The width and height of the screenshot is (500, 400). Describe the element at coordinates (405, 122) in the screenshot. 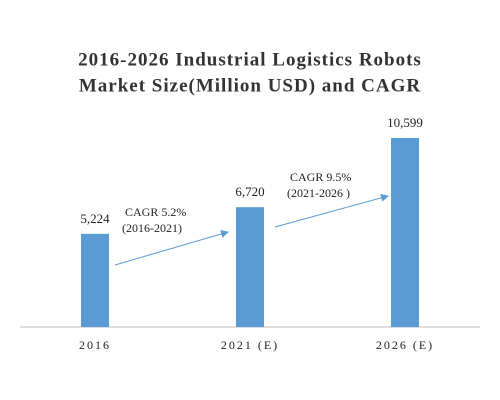

I see `value-label: 10,599` at that location.